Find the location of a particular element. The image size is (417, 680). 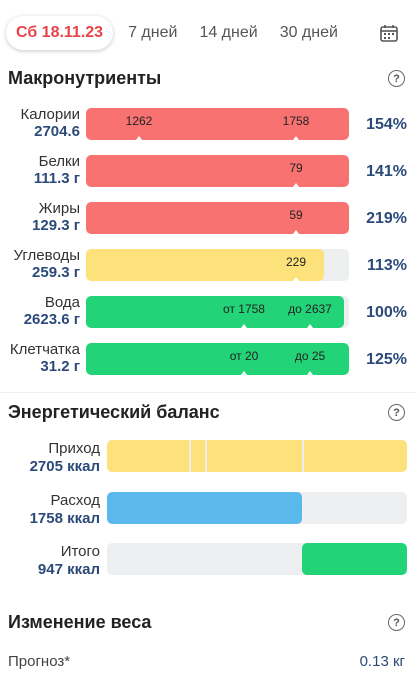

total-value: 947 ккал is located at coordinates (68, 569).